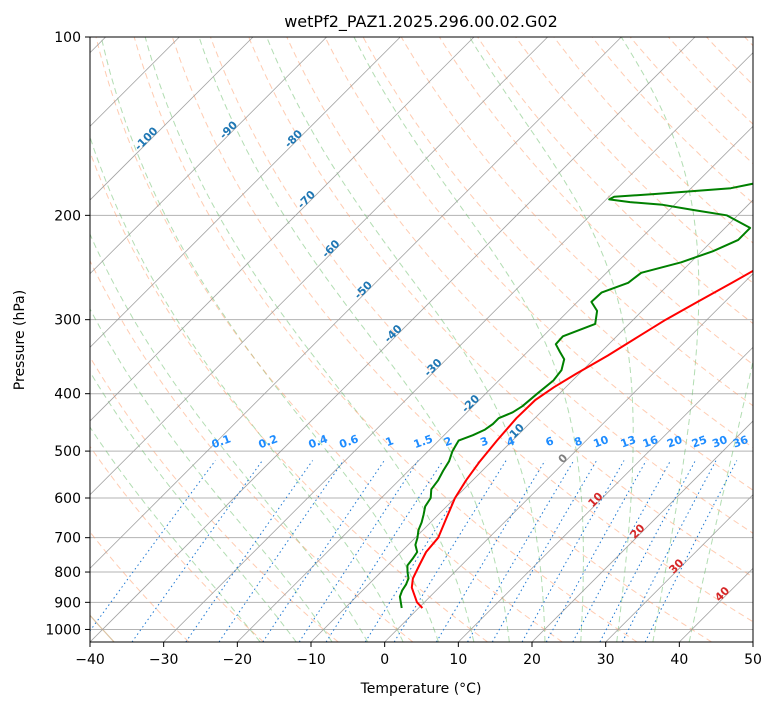  What do you see at coordinates (67, 603) in the screenshot?
I see `y-tick-label: 900` at bounding box center [67, 603].